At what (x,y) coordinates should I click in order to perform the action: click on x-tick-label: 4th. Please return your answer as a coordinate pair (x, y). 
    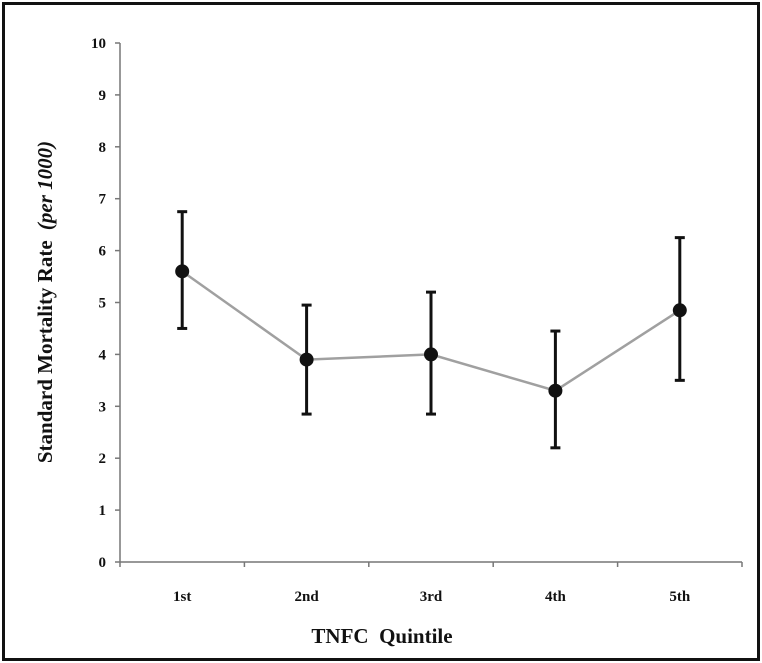
    Looking at the image, I should click on (555, 597).